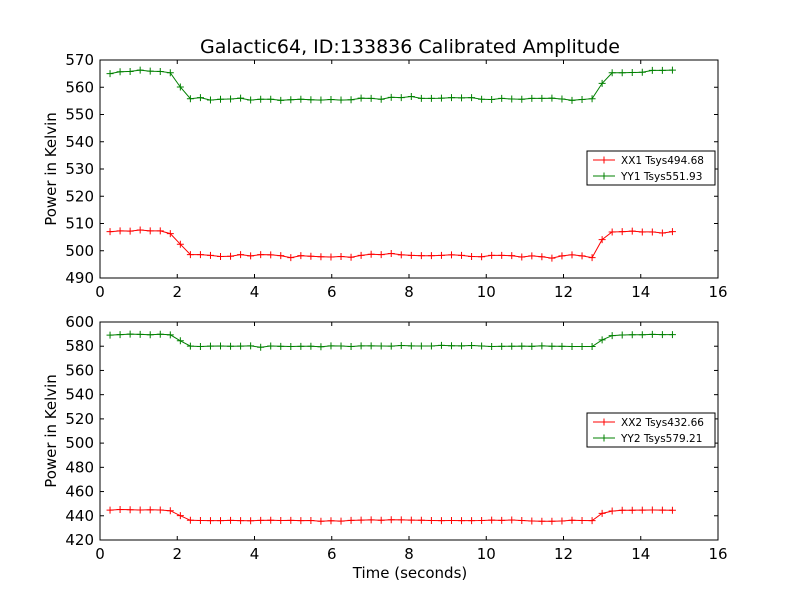  Describe the element at coordinates (79, 251) in the screenshot. I see `y-tick-label: 500` at that location.